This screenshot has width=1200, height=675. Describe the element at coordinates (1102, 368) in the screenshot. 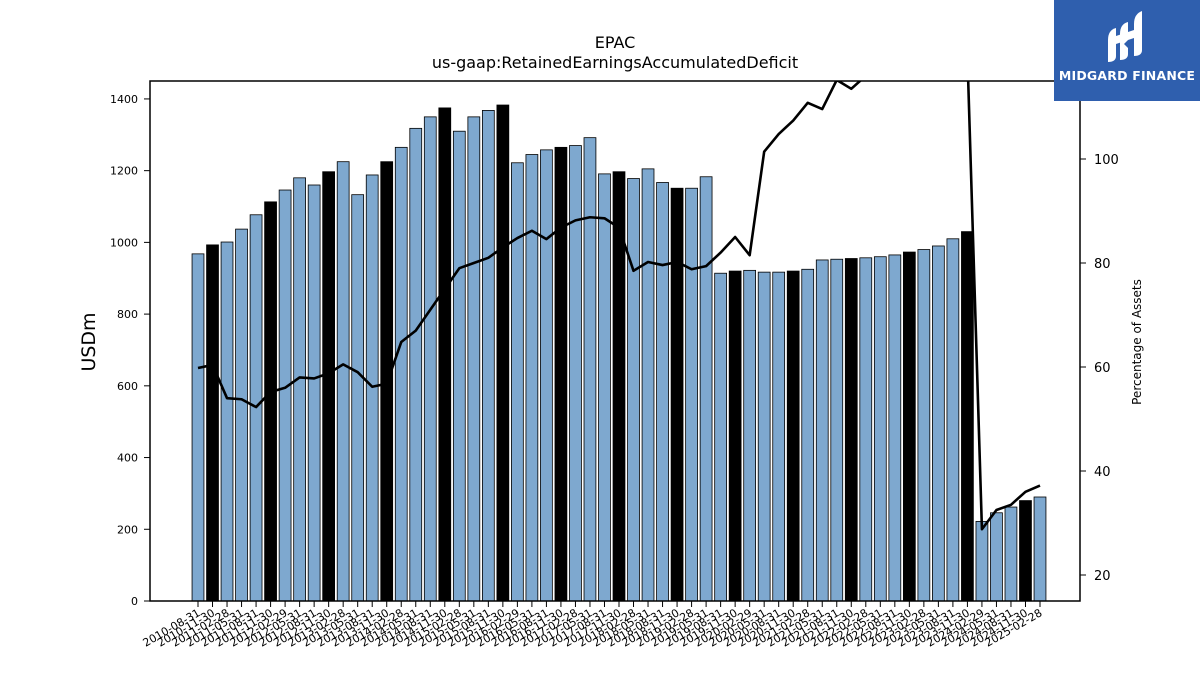

I see `y2-tick-label: 60` at that location.